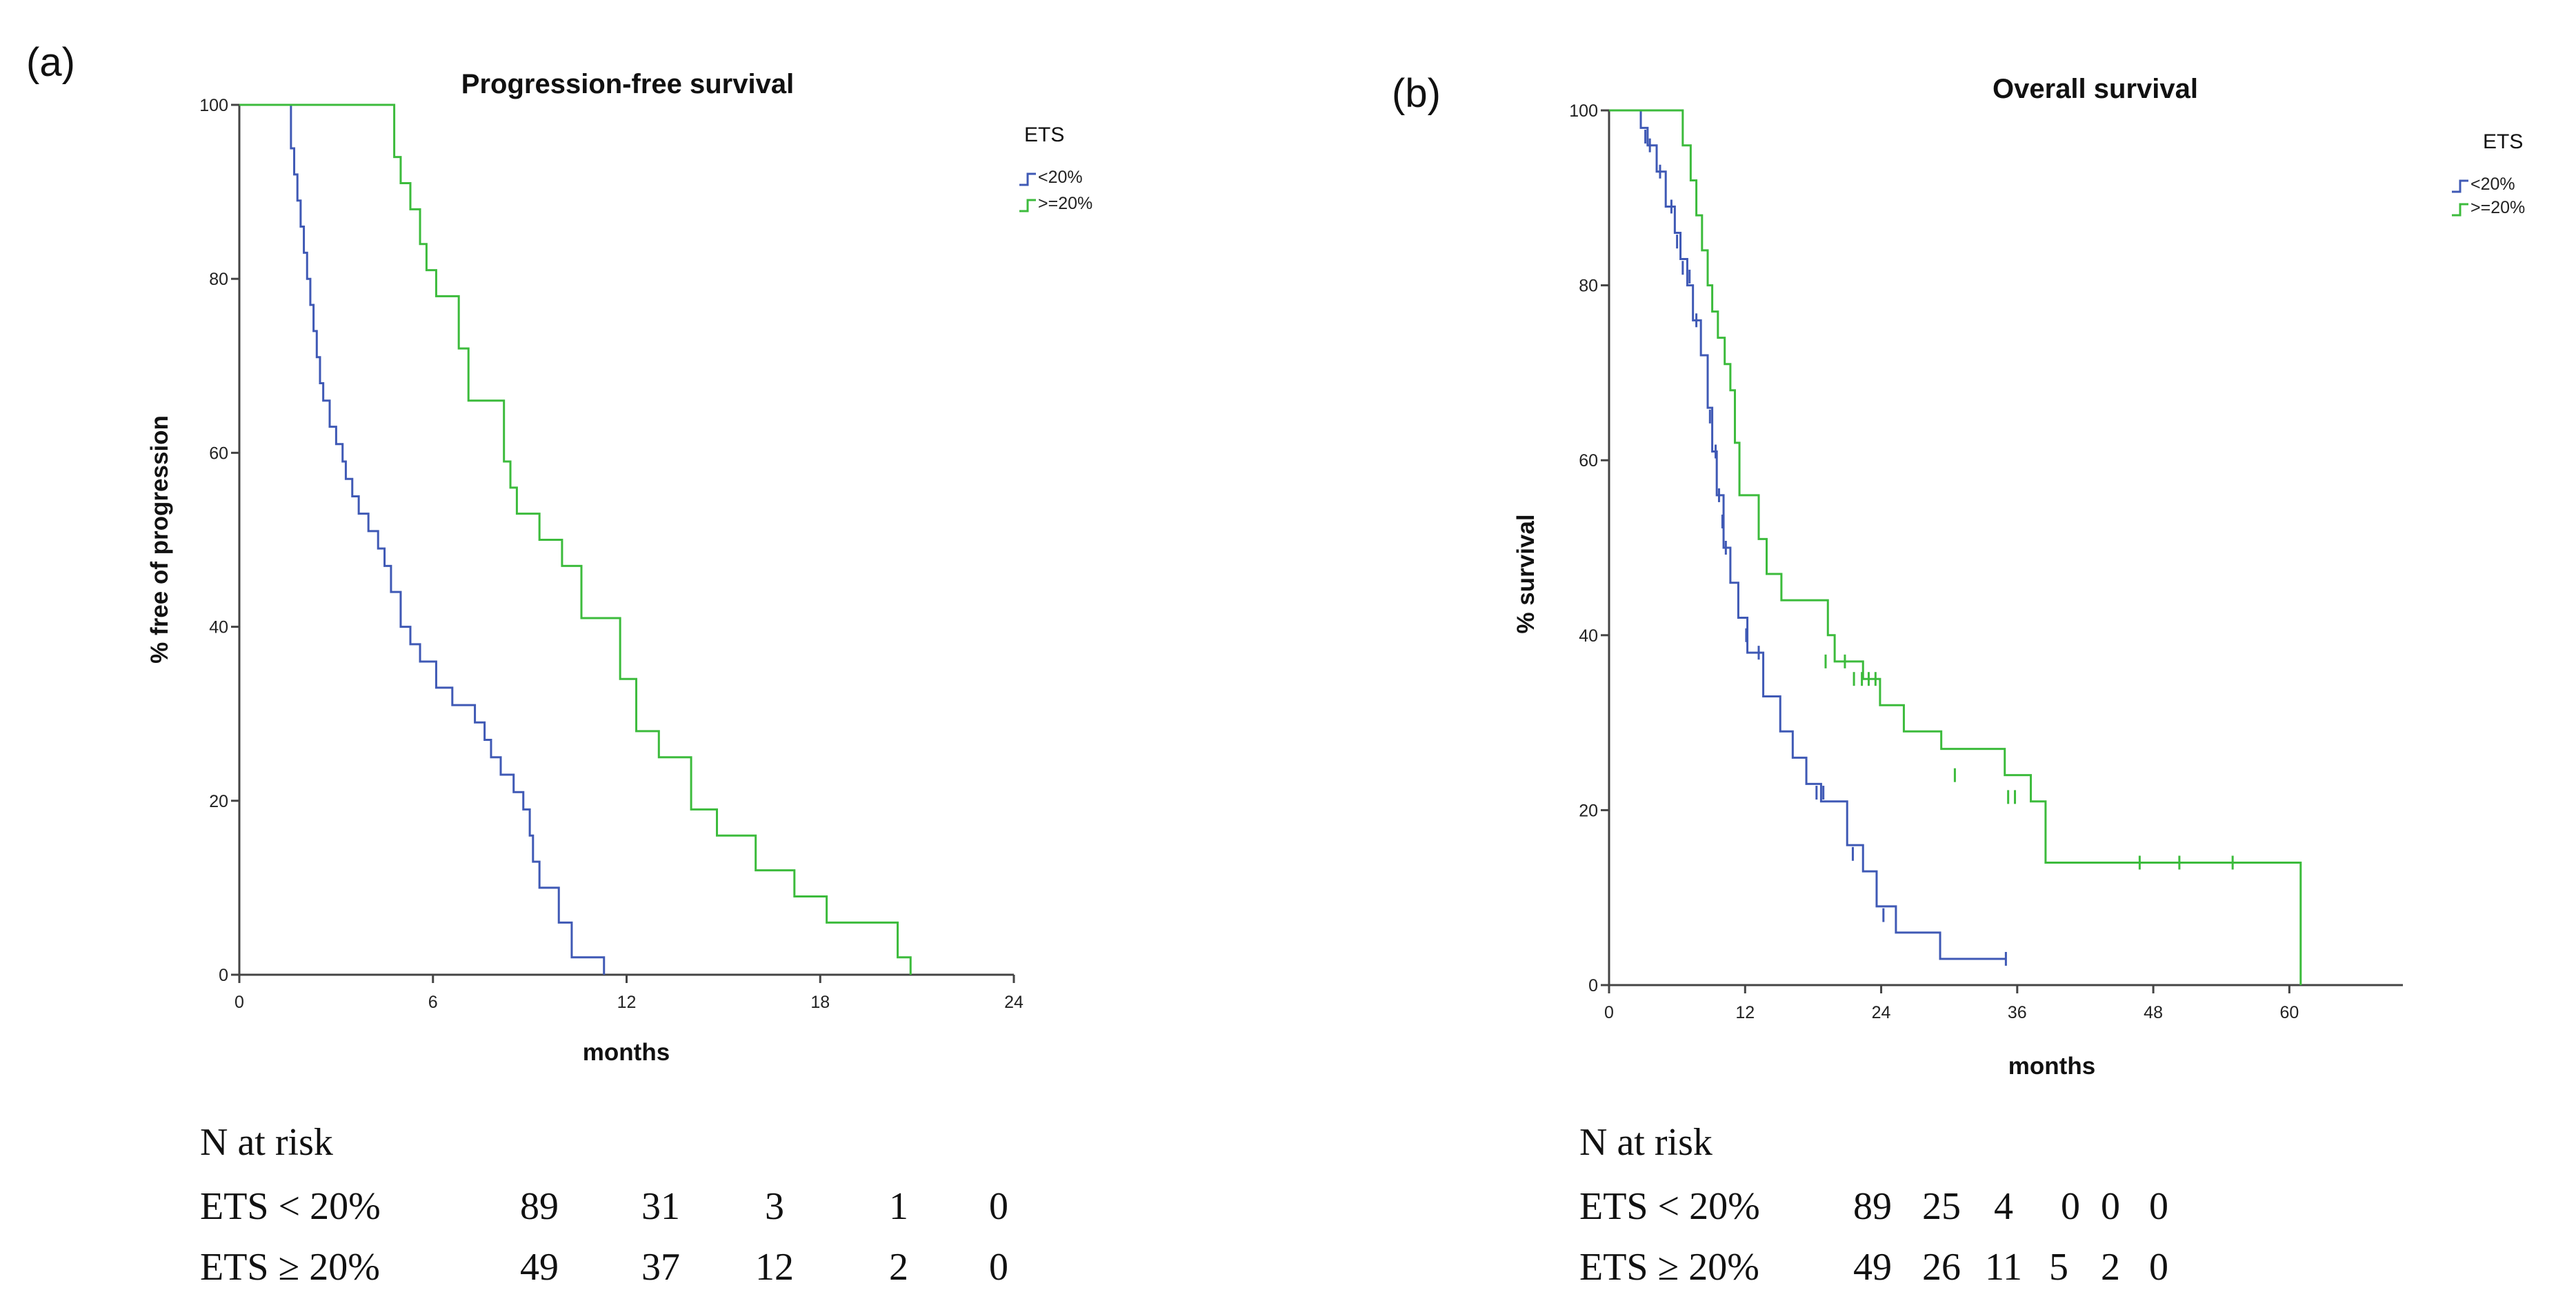  I want to click on panel-a-x-ticks: 0 6 12 18 24, so click(629, 993).